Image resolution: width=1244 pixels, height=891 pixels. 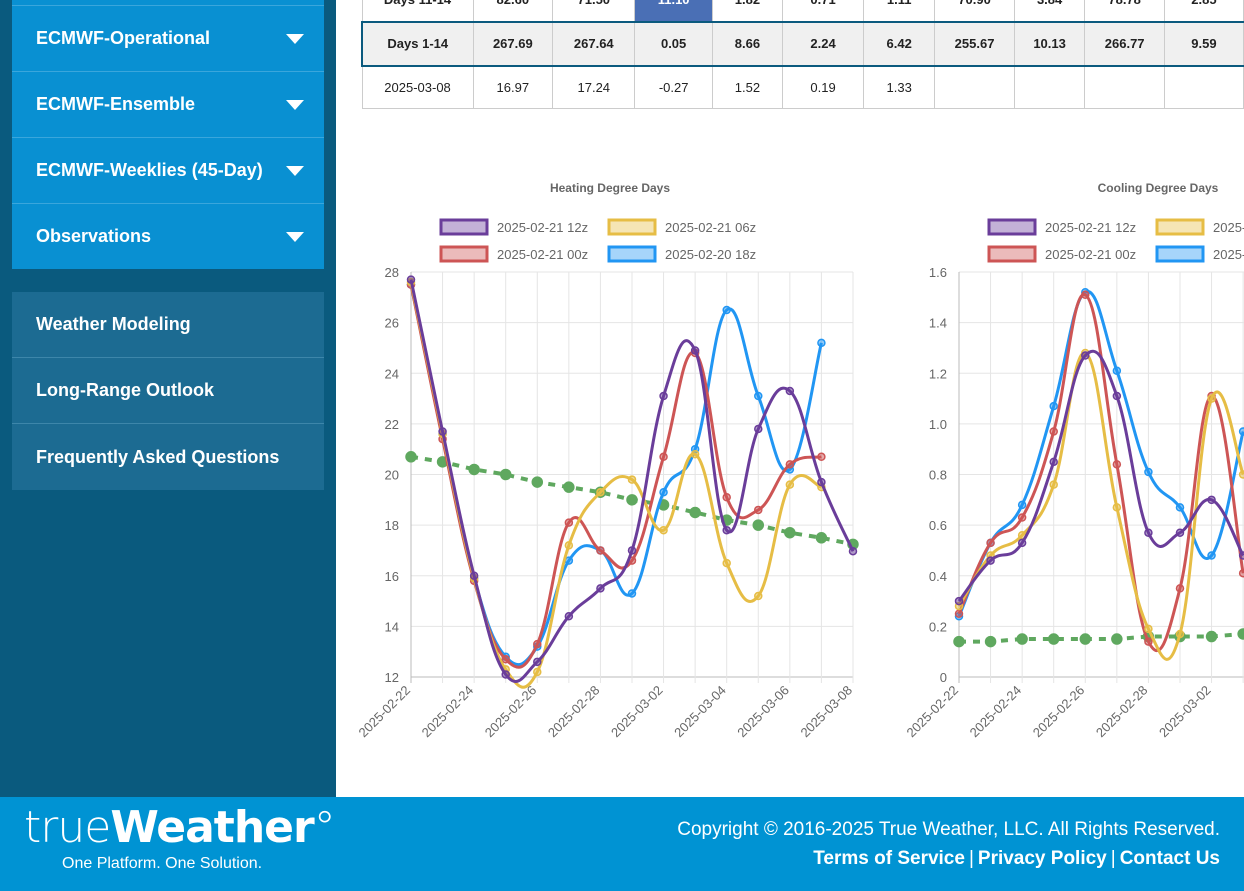 I want to click on privacy-link: Privacy Policy, so click(x=1042, y=858).